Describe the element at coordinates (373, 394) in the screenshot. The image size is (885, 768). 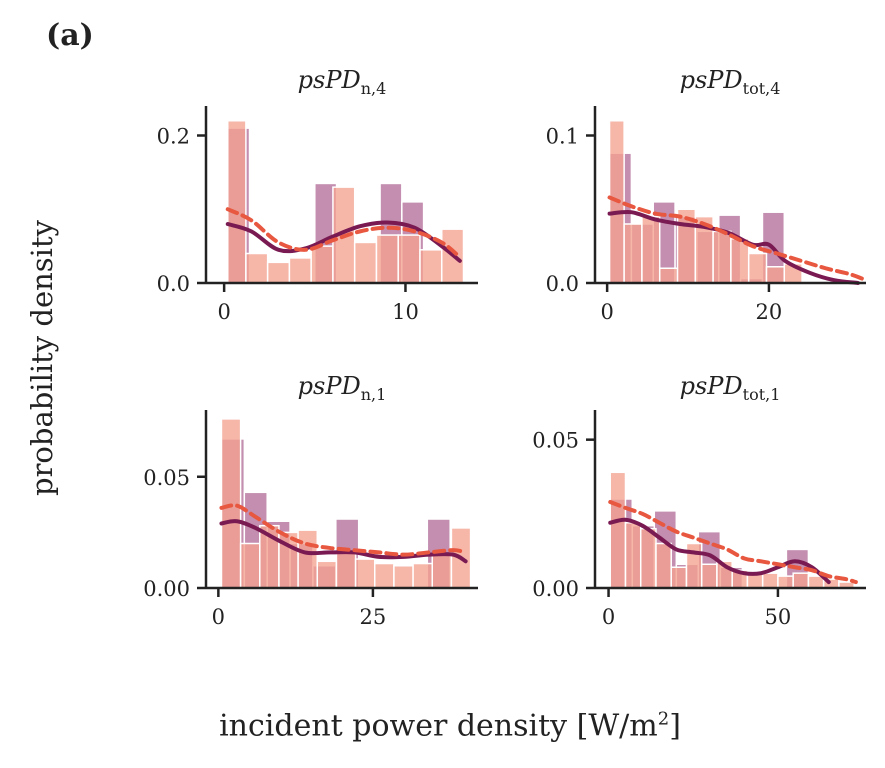
I see `subplot-title-sub: n,1` at that location.